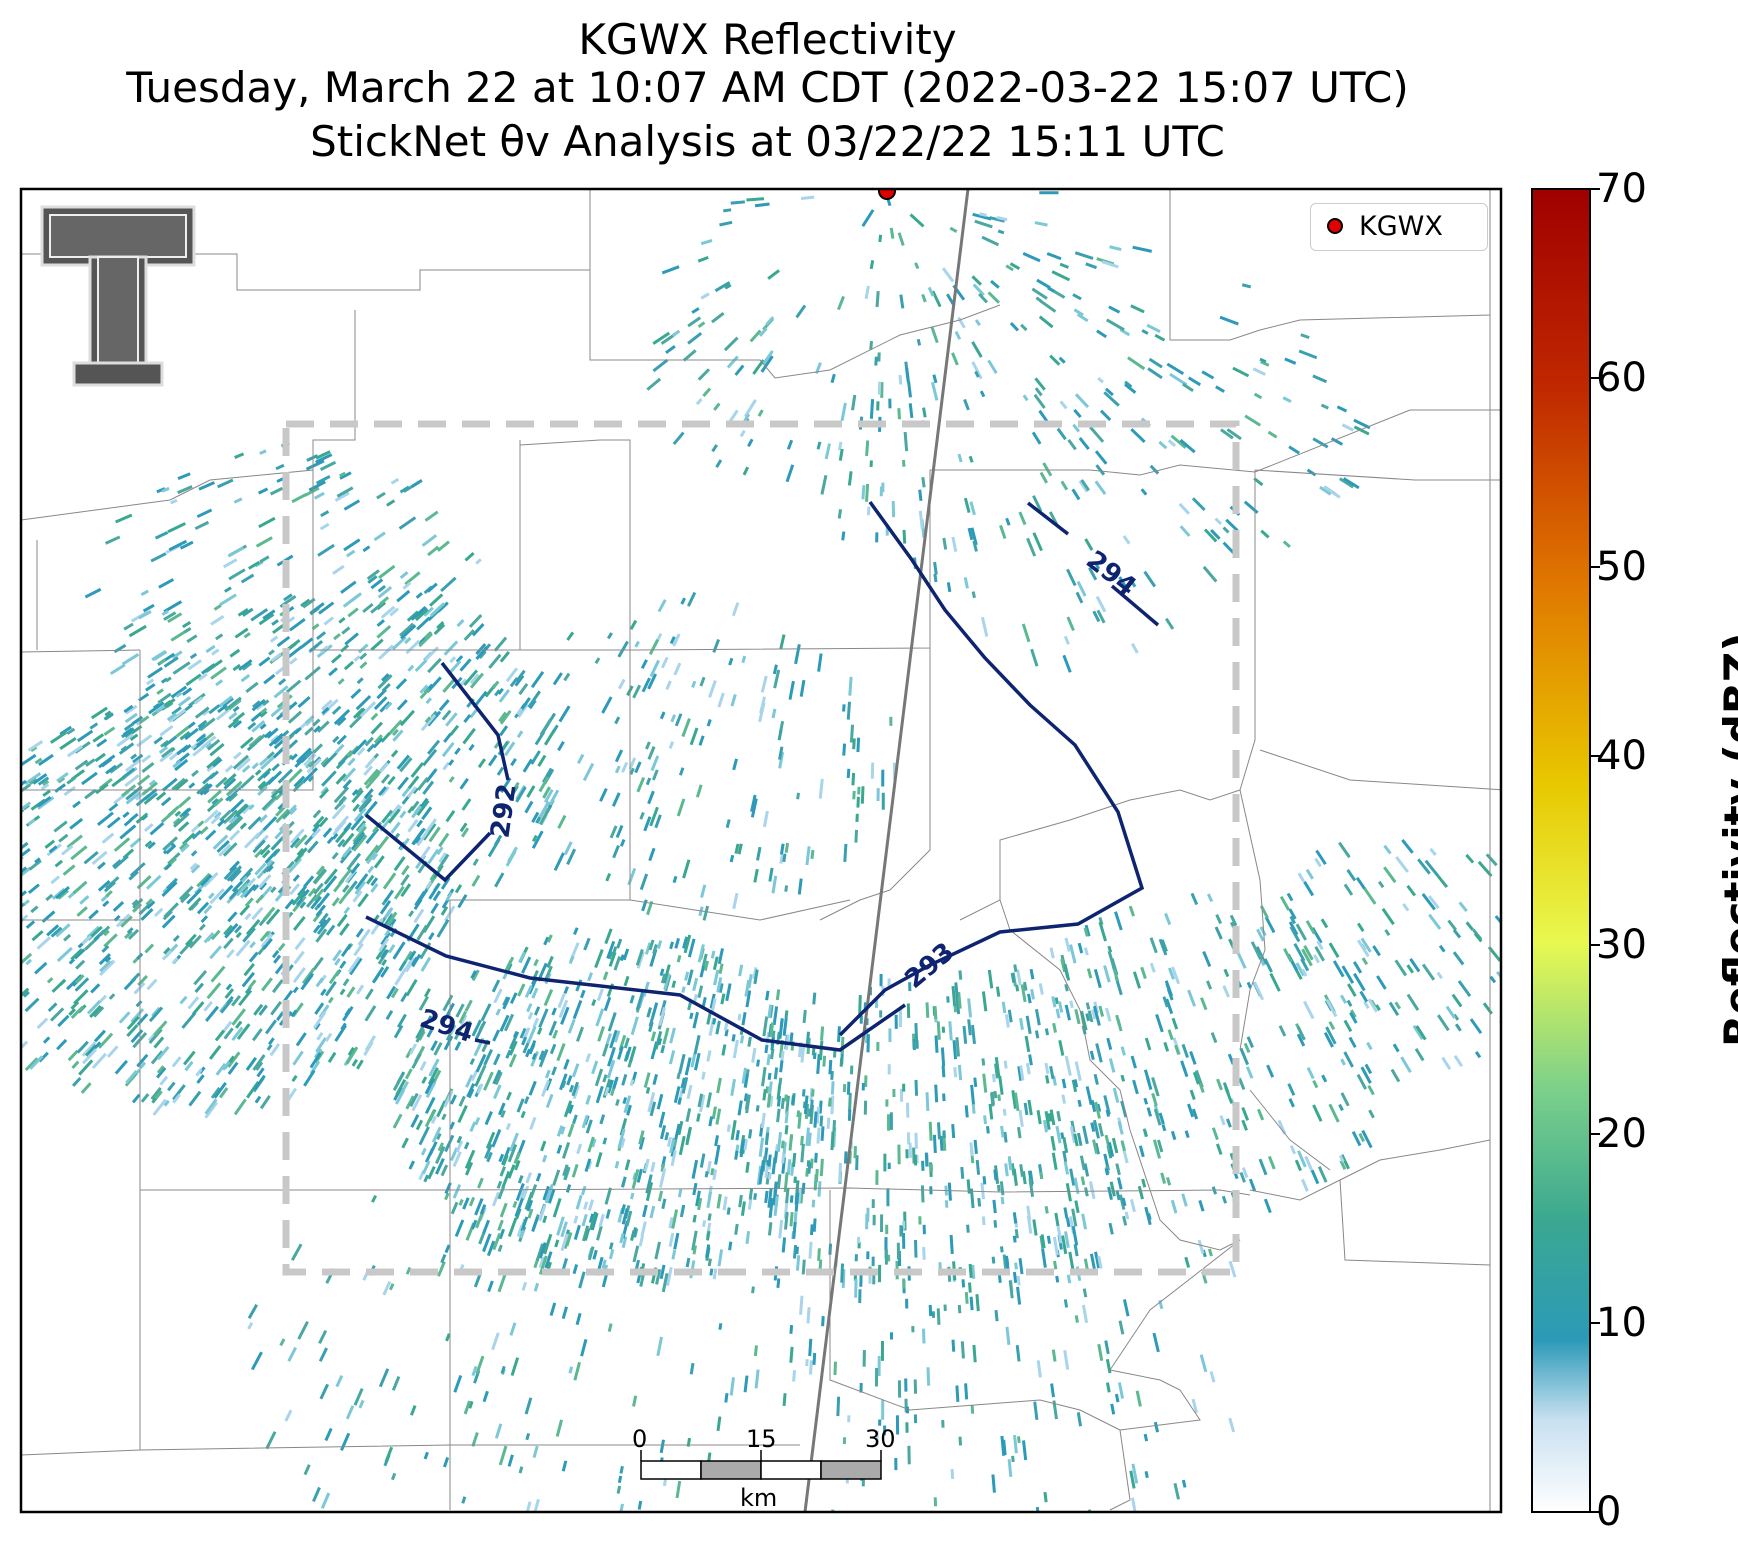  I want to click on scale-bar, so click(761, 1465).